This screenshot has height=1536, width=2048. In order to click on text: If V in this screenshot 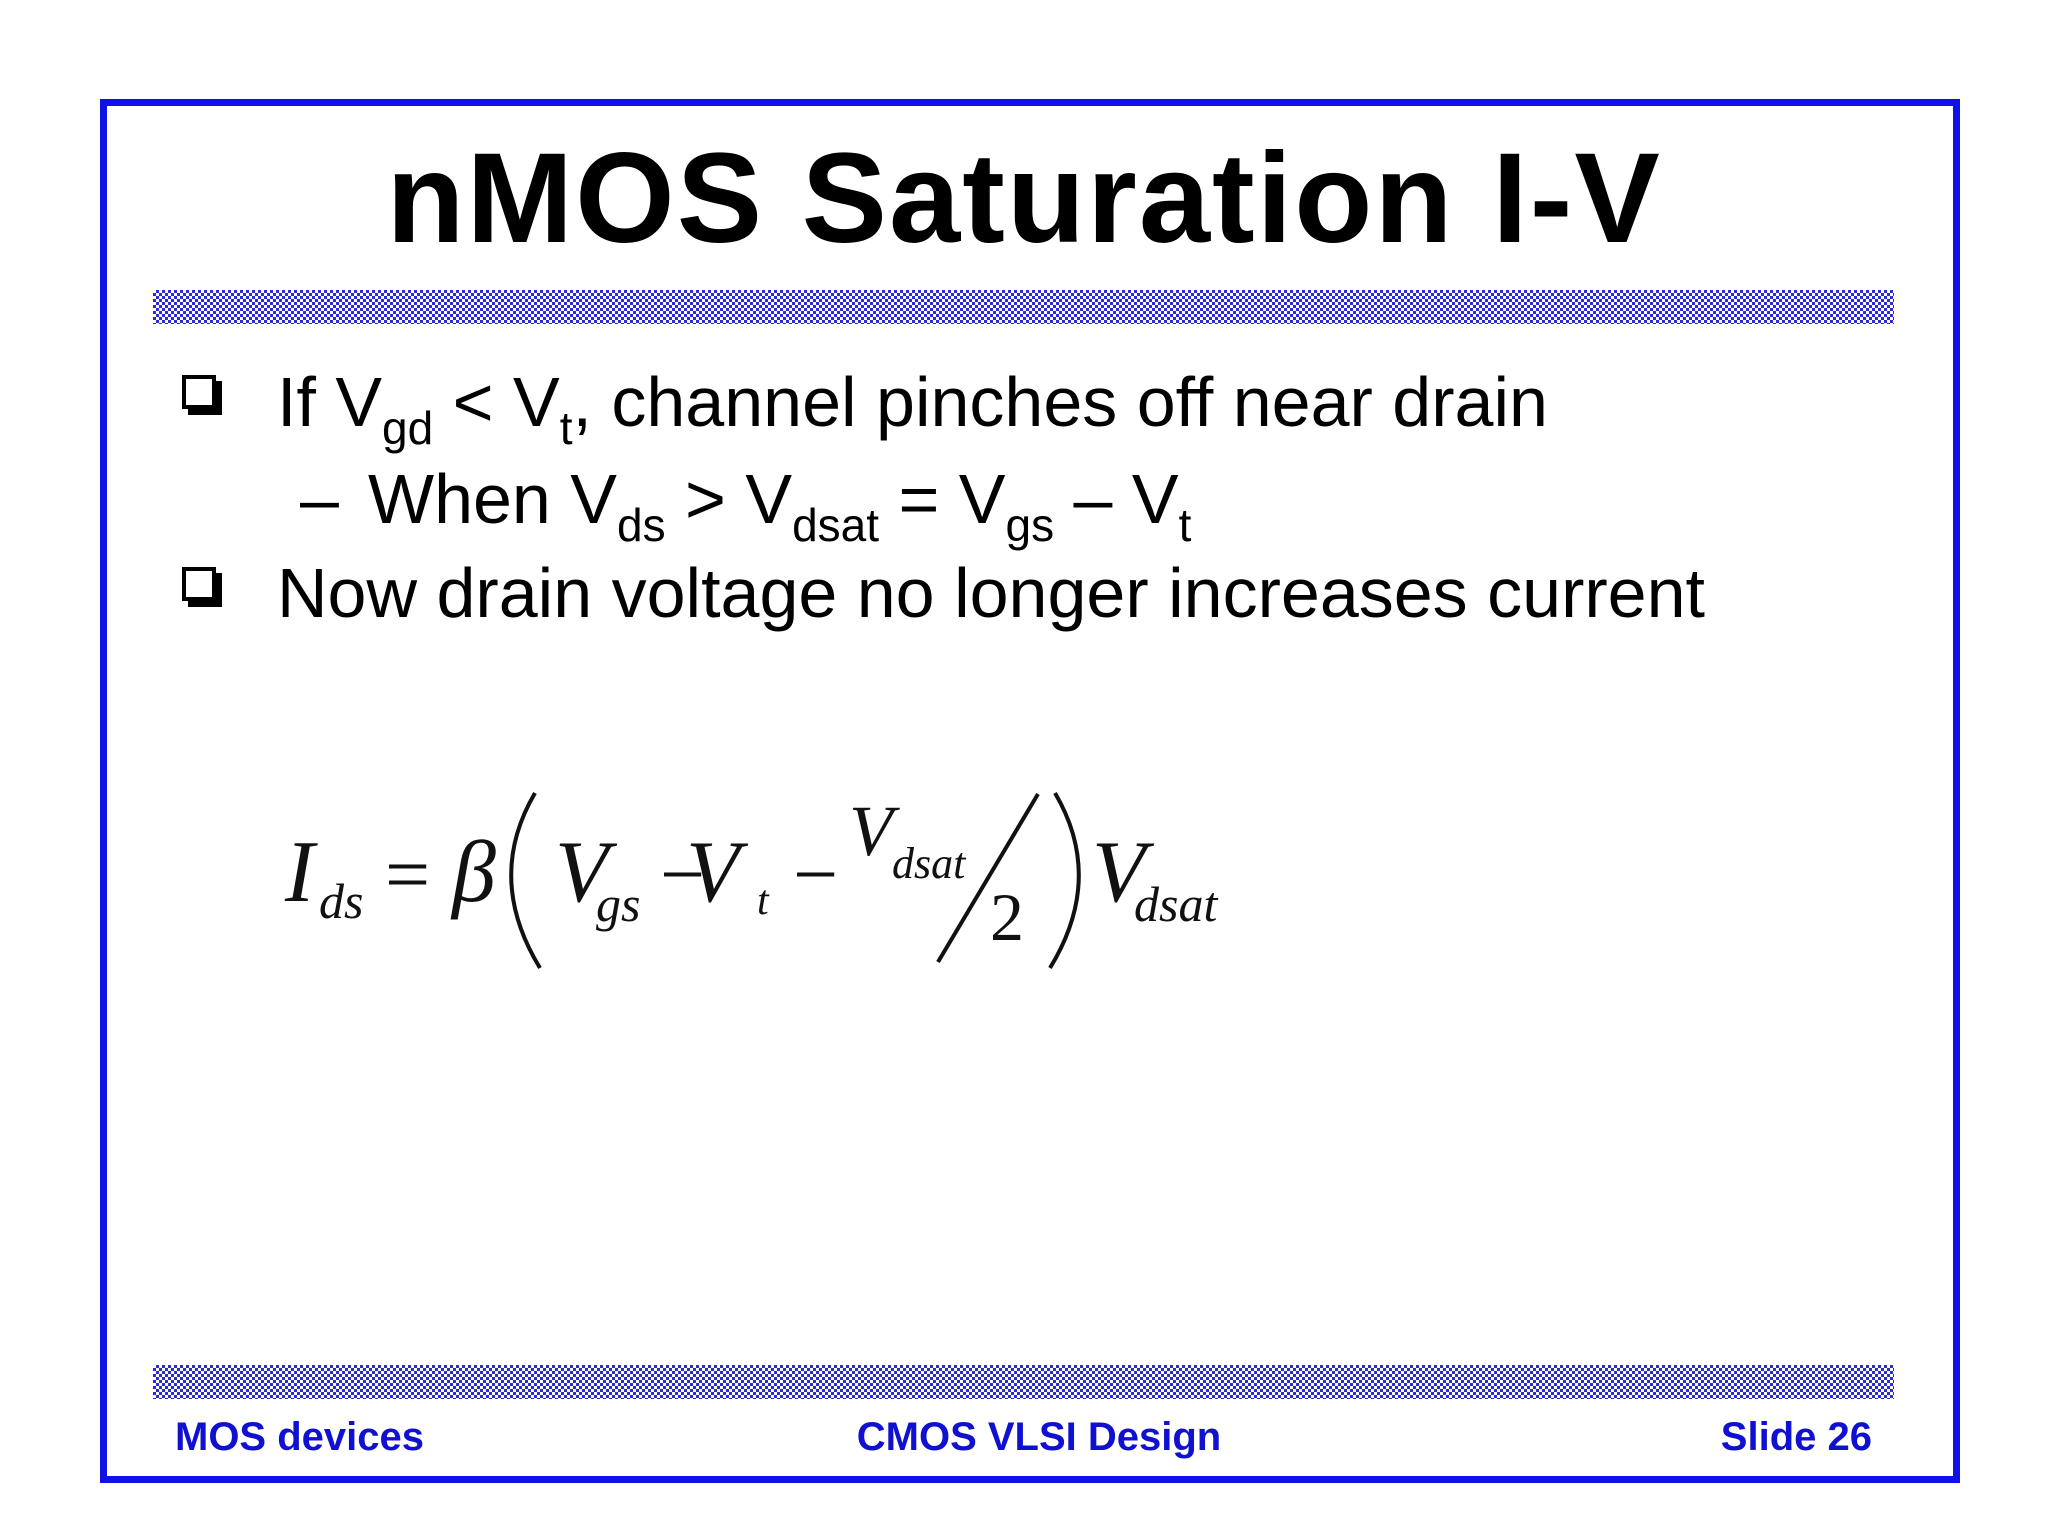, I will do `click(330, 402)`.